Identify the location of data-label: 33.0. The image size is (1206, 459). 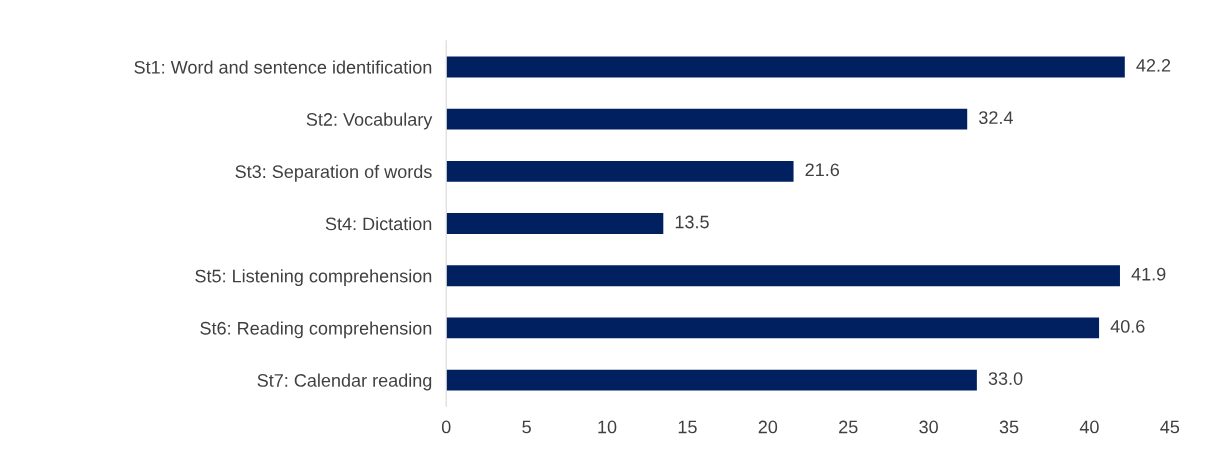
(1005, 378).